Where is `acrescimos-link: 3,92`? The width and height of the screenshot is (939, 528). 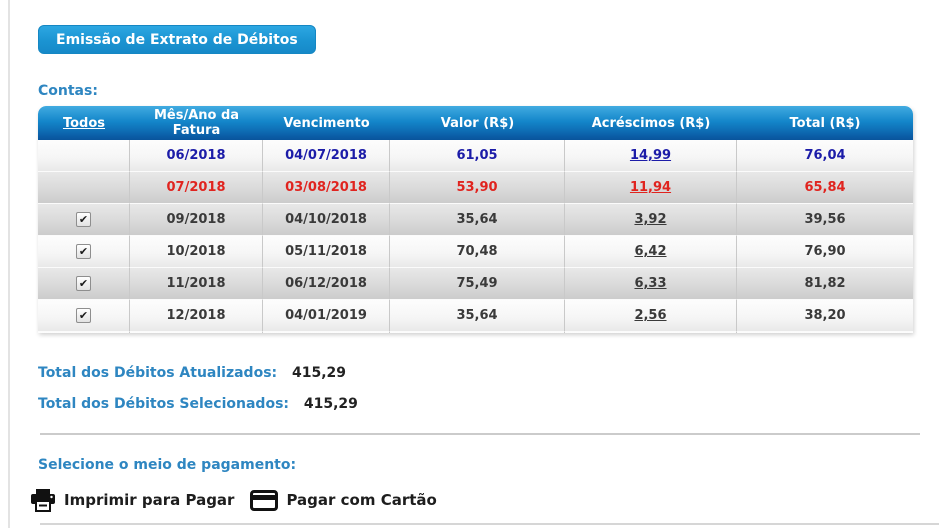 acrescimos-link: 3,92 is located at coordinates (650, 219).